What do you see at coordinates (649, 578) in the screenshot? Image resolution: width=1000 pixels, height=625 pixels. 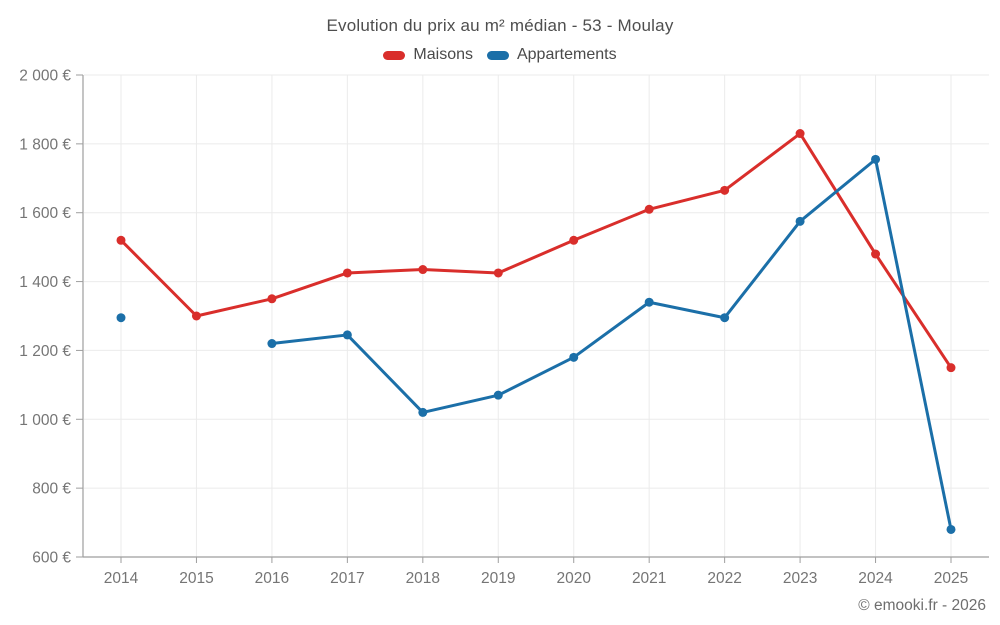 I see `x-tick-label: 2021` at bounding box center [649, 578].